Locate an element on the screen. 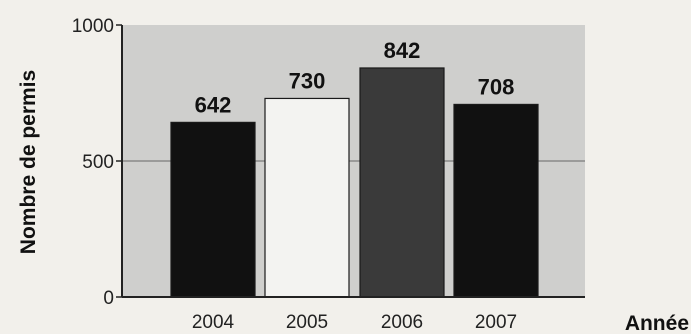 The height and width of the screenshot is (334, 691). y-tick-label-500: 500 is located at coordinates (98, 162).